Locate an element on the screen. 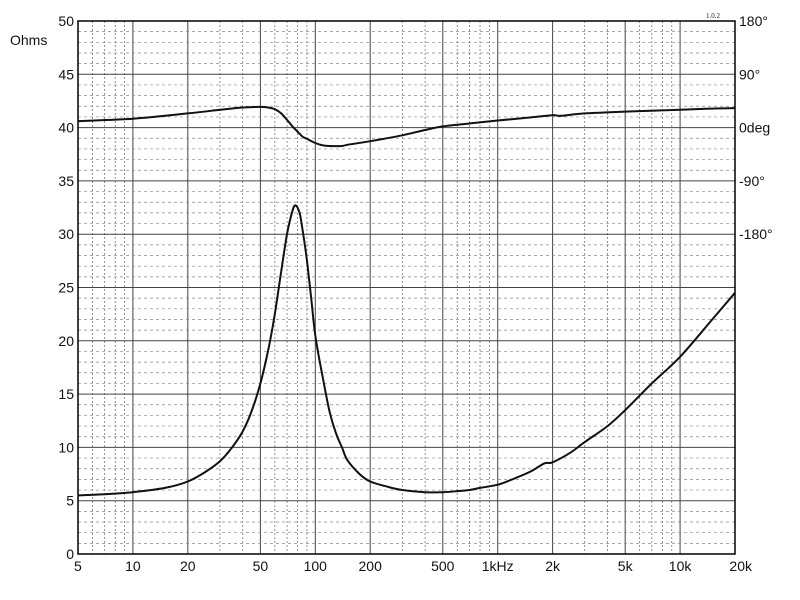  y-left-tick-label: 45 is located at coordinates (66, 74).